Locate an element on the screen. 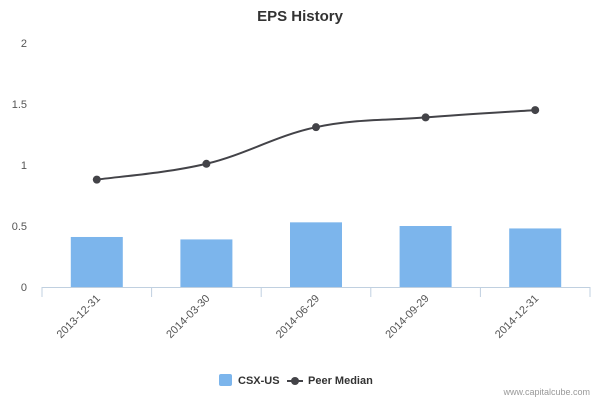 Image resolution: width=600 pixels, height=400 pixels. bar-series-csx-us is located at coordinates (316, 254).